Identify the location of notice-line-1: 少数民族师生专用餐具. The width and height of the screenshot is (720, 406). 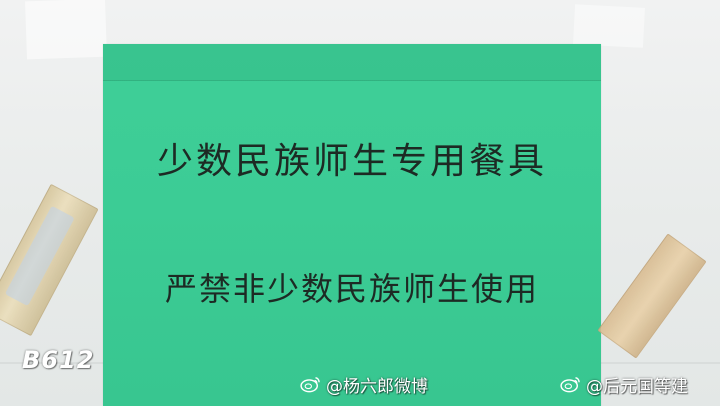
(351, 161).